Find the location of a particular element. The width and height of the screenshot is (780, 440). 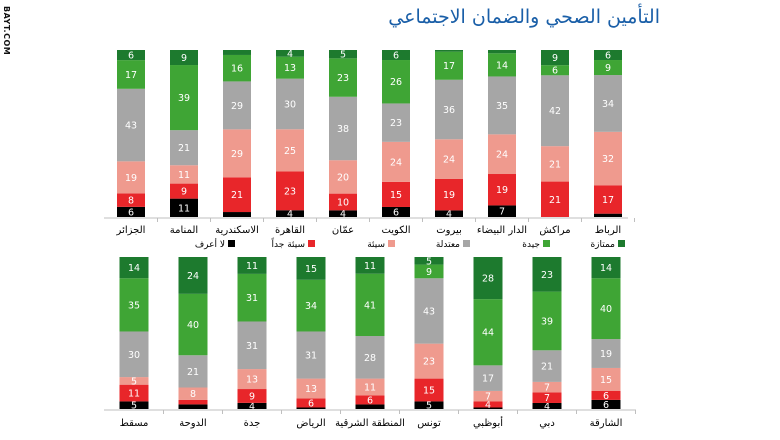

x-tick-label: بيروت is located at coordinates (449, 230).